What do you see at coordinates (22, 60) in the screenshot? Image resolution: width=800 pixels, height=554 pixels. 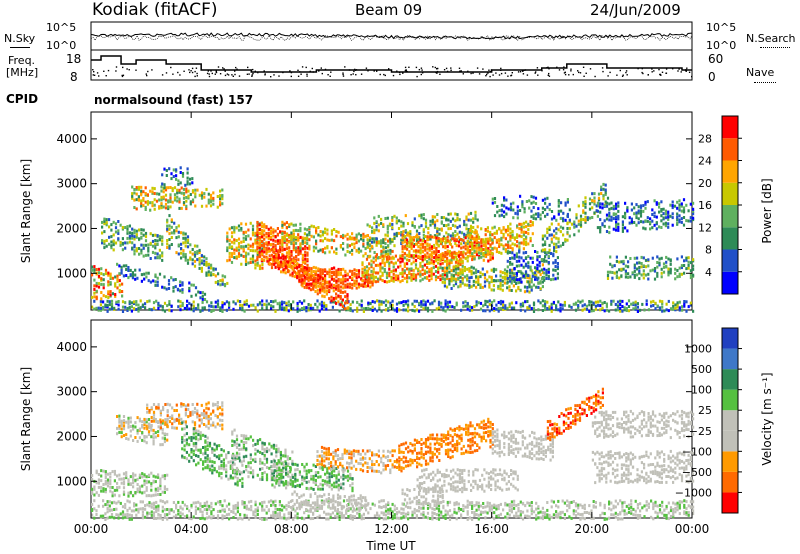 I see `freq-label: Freq.` at bounding box center [22, 60].